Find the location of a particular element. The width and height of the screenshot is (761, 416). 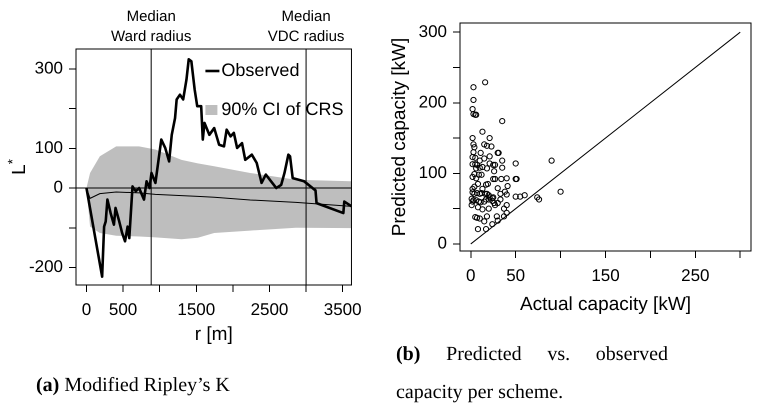

y-tick-label: -200 is located at coordinates (45, 266).